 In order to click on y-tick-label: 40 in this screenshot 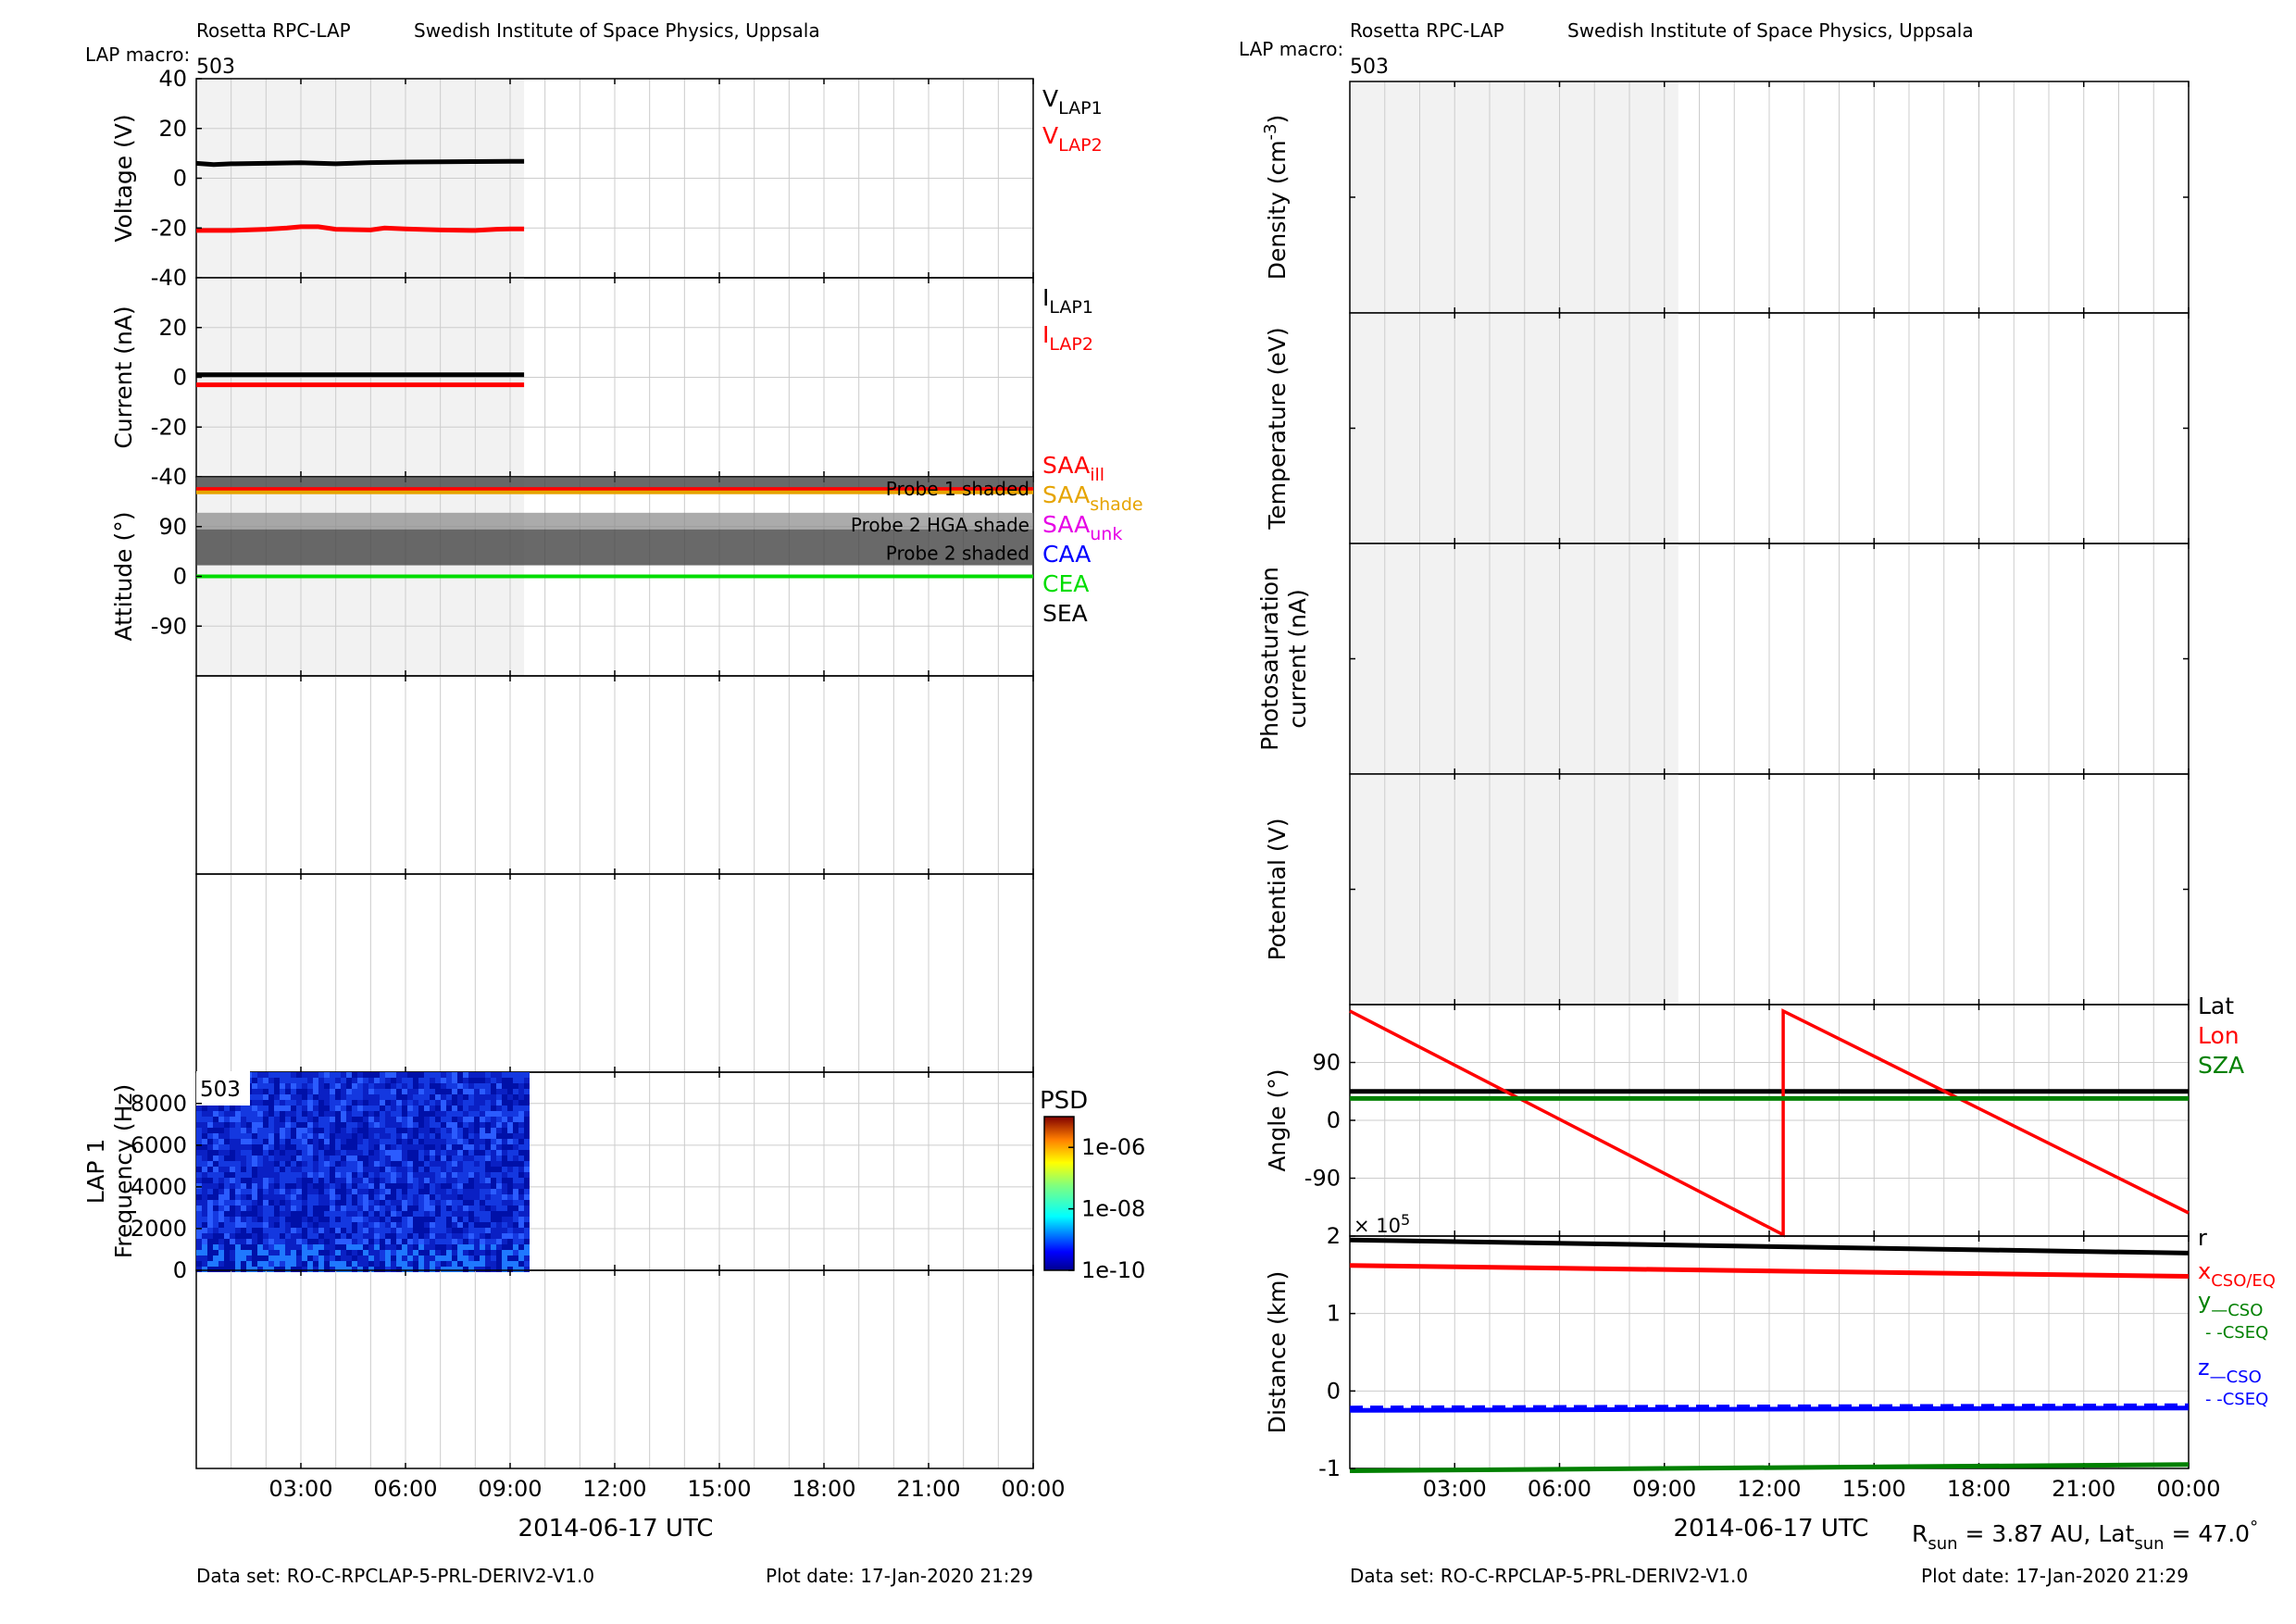, I will do `click(172, 79)`.